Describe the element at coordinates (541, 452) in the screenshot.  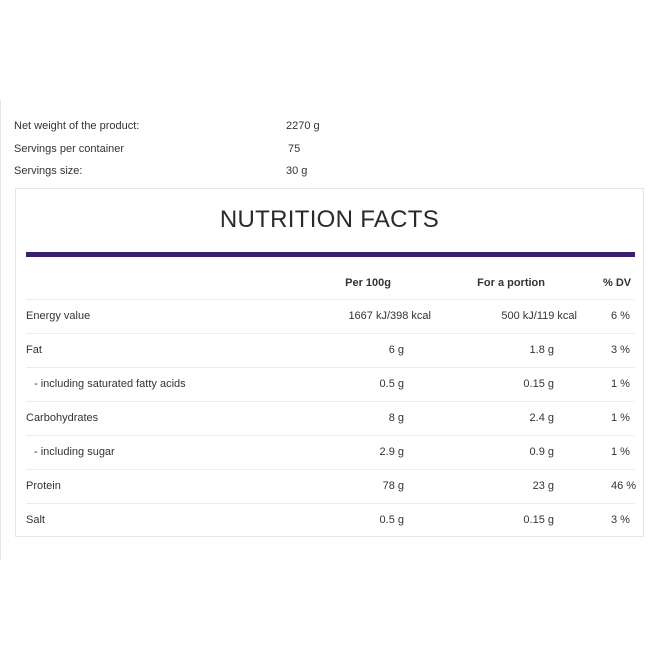
I see `per-portion-value: 0.9 g` at that location.